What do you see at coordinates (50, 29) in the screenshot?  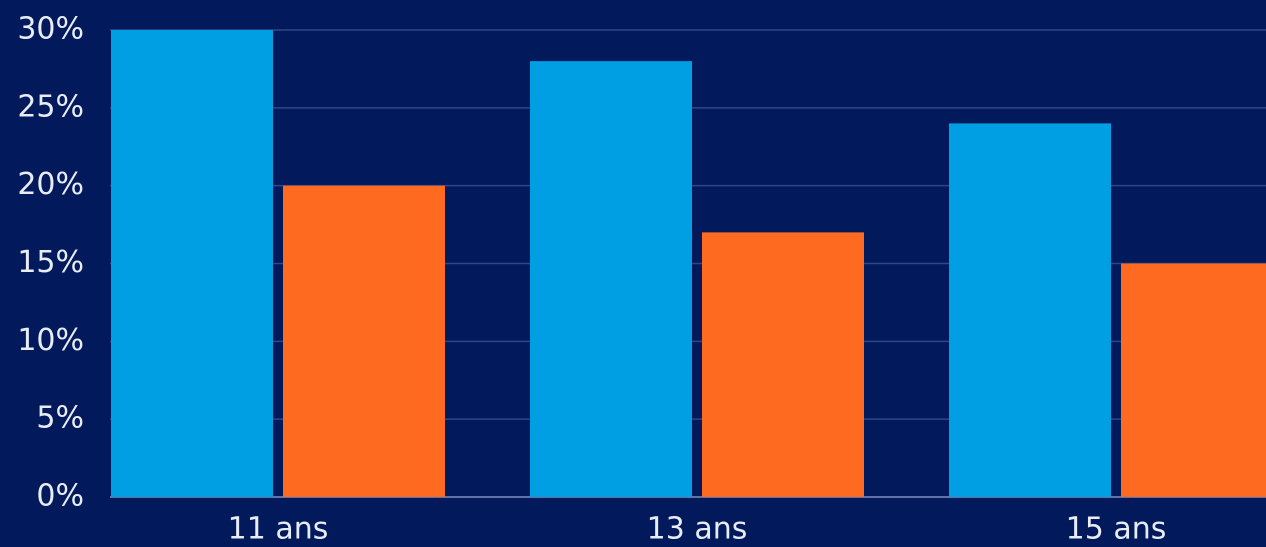 I see `y-tick-label: 30%` at bounding box center [50, 29].